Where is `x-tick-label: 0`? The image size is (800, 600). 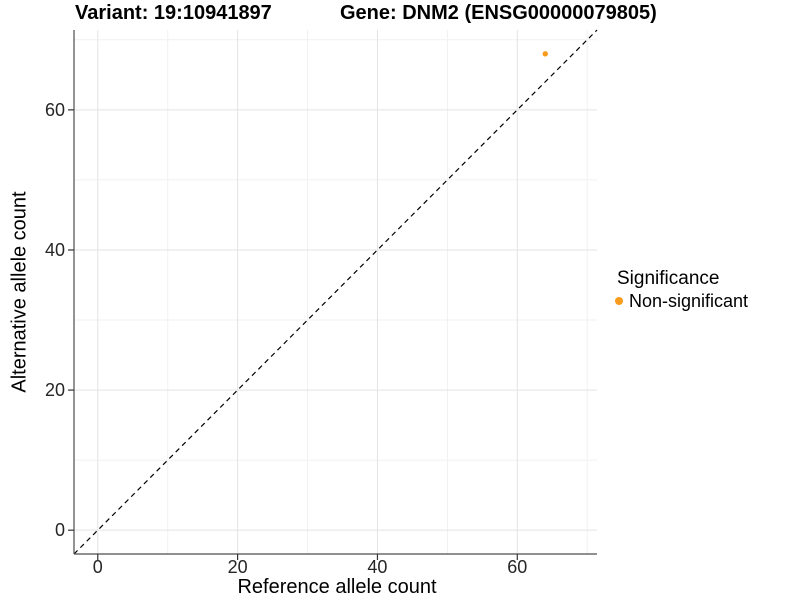
x-tick-label: 0 is located at coordinates (98, 567).